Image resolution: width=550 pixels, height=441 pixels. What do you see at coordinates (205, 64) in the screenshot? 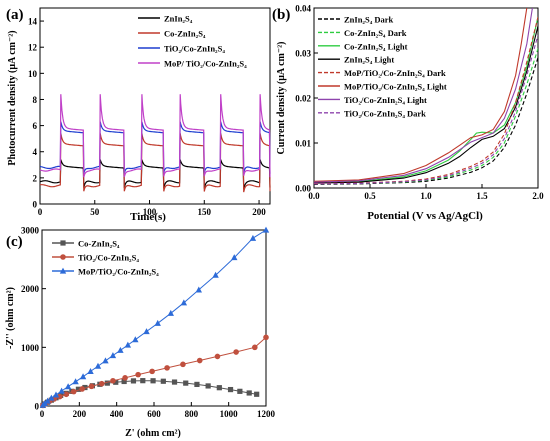
I see `legend-label: MoP/ TiO₂/Co-ZnIn₂S₄` at bounding box center [205, 64].